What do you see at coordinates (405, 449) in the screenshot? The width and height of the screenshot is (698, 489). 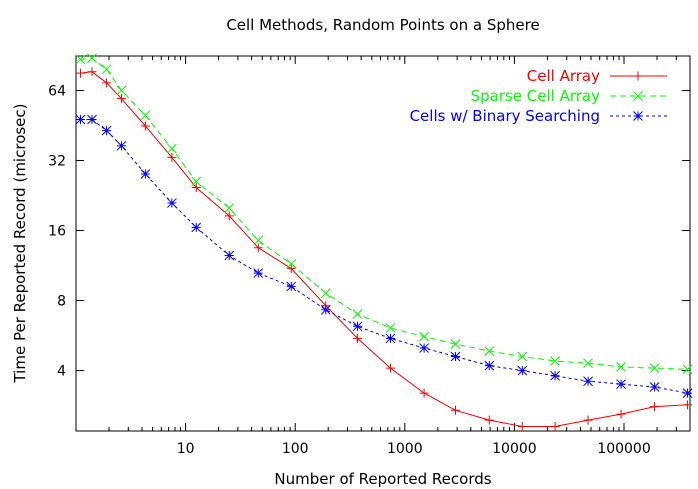 I see `x-tick-label: 1000` at bounding box center [405, 449].